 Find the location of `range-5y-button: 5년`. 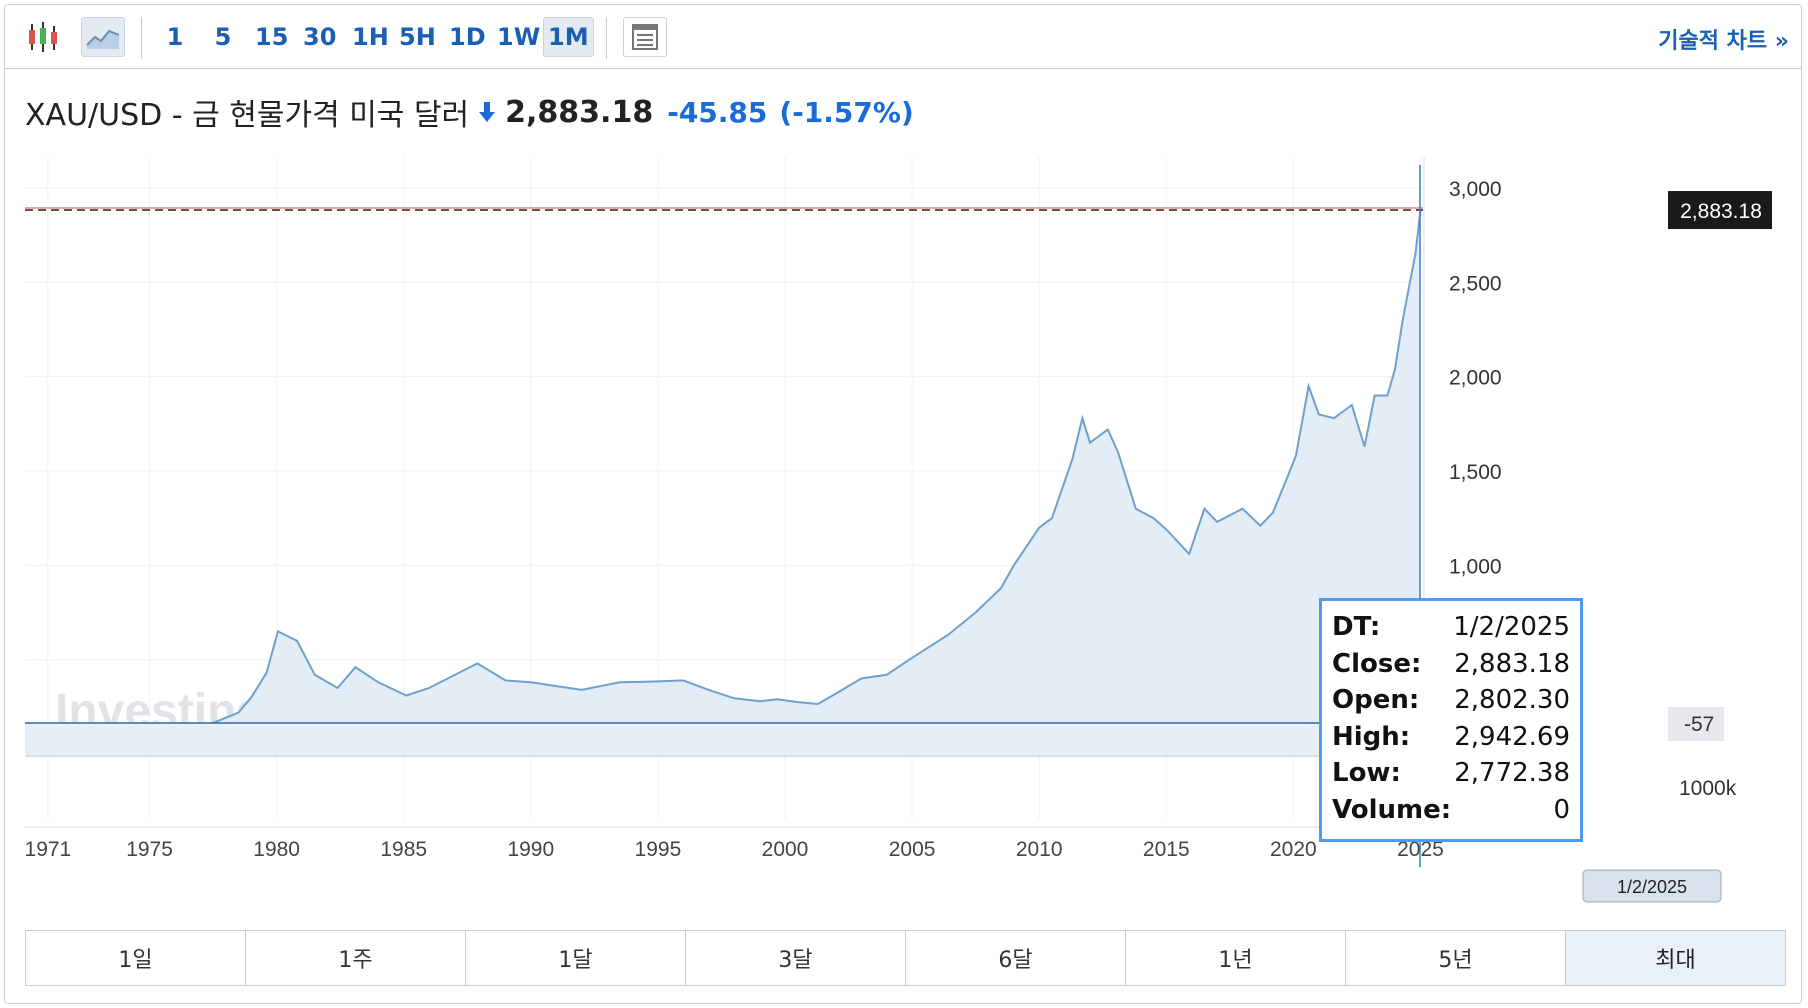

range-5y-button: 5년 is located at coordinates (1456, 958).